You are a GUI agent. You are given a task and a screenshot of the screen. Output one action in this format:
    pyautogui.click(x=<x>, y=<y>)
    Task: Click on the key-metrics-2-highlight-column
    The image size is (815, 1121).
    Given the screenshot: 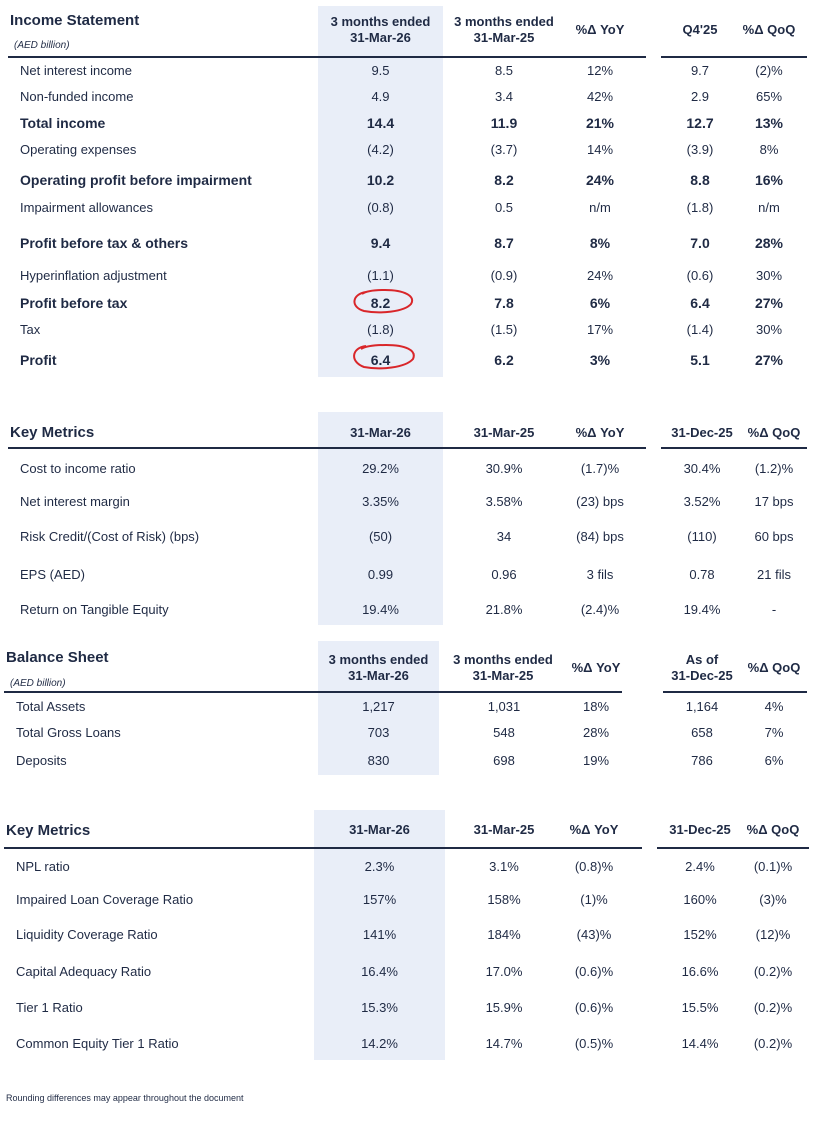 What is the action you would take?
    pyautogui.click(x=379, y=935)
    